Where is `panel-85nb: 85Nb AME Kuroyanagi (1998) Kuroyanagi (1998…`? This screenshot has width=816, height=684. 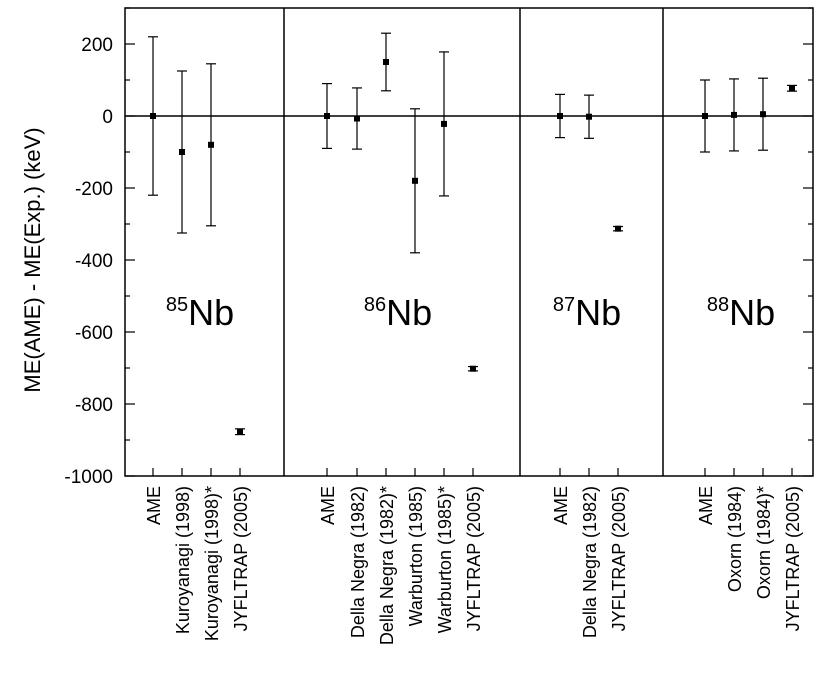
panel-85nb: 85Nb AME Kuroyanagi (1998) Kuroyanagi (1998… is located at coordinates (197, 338).